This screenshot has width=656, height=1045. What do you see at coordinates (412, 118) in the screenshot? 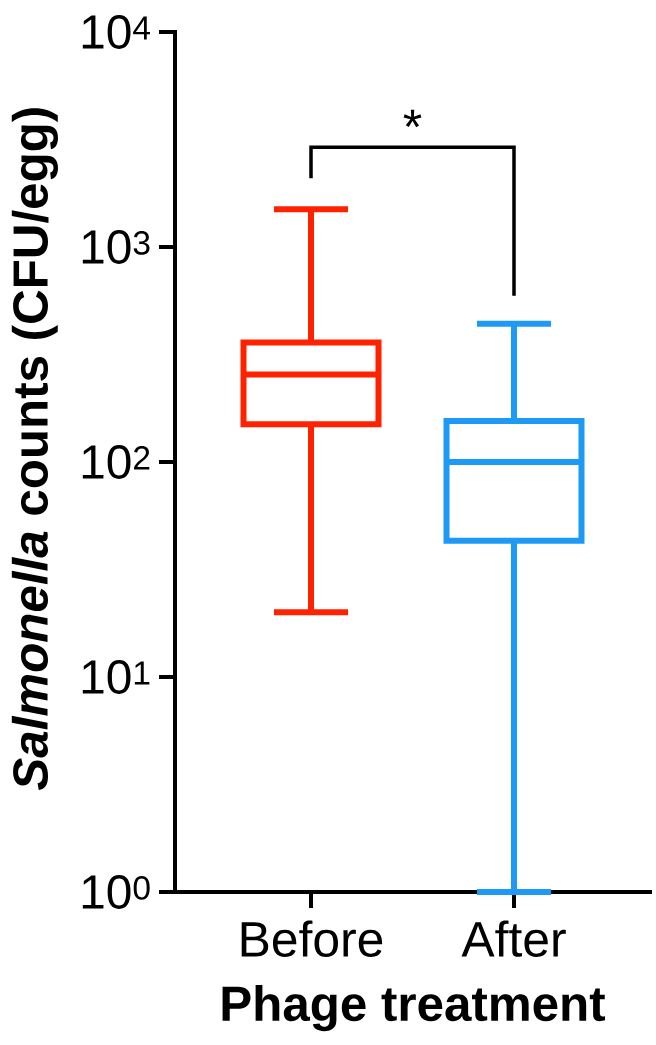
I see `annotation: *` at bounding box center [412, 118].